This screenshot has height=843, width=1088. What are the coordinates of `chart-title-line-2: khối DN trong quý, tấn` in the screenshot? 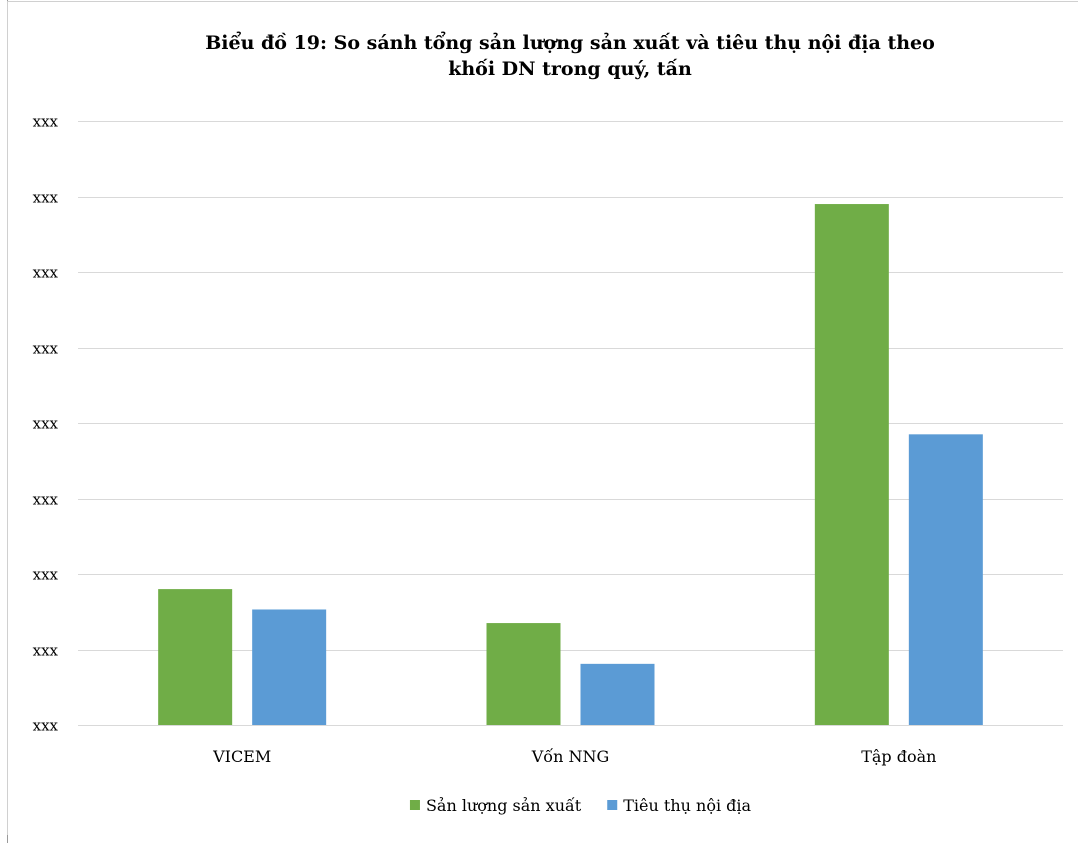 It's located at (570, 69).